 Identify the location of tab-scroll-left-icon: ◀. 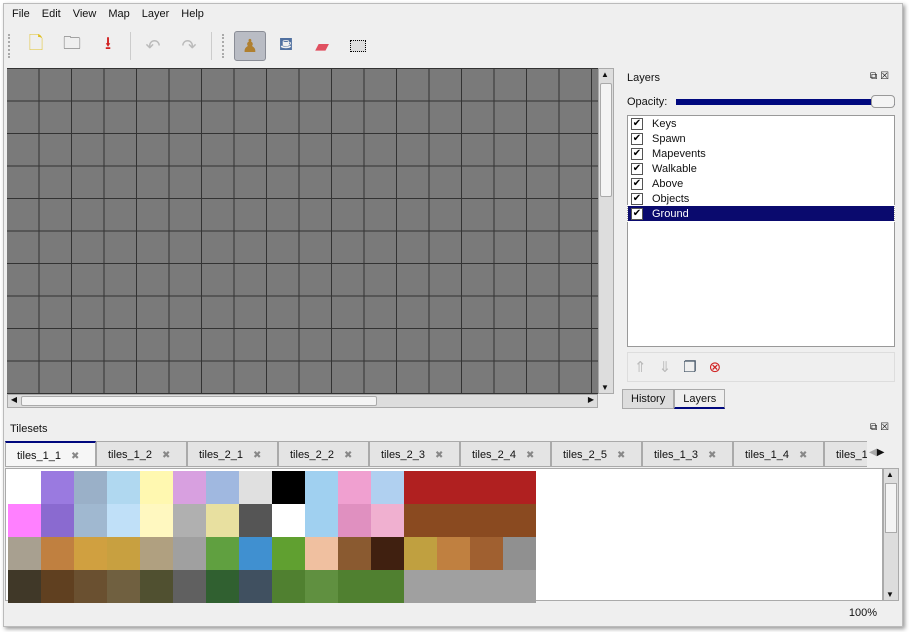
(873, 452).